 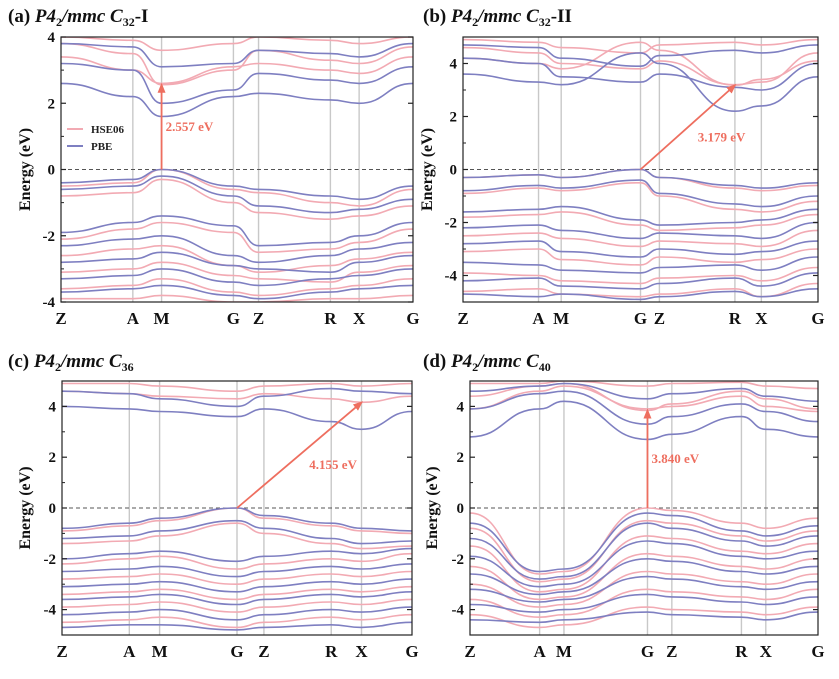 What do you see at coordinates (142, 16) in the screenshot?
I see `title-part: -I` at bounding box center [142, 16].